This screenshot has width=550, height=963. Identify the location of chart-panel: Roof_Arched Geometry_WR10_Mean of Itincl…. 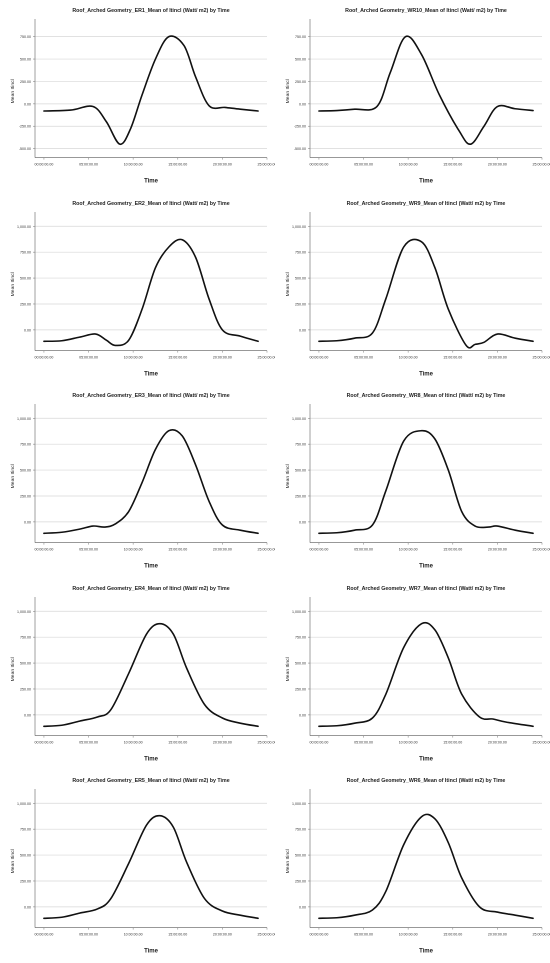
(417, 96).